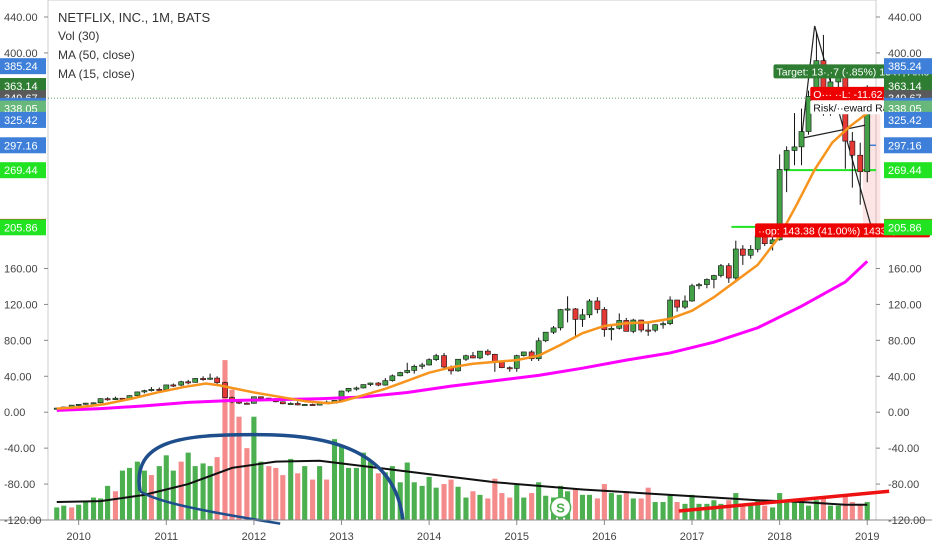 Image resolution: width=932 pixels, height=555 pixels. What do you see at coordinates (902, 377) in the screenshot?
I see `y-tick-label-right: 40.00` at bounding box center [902, 377].